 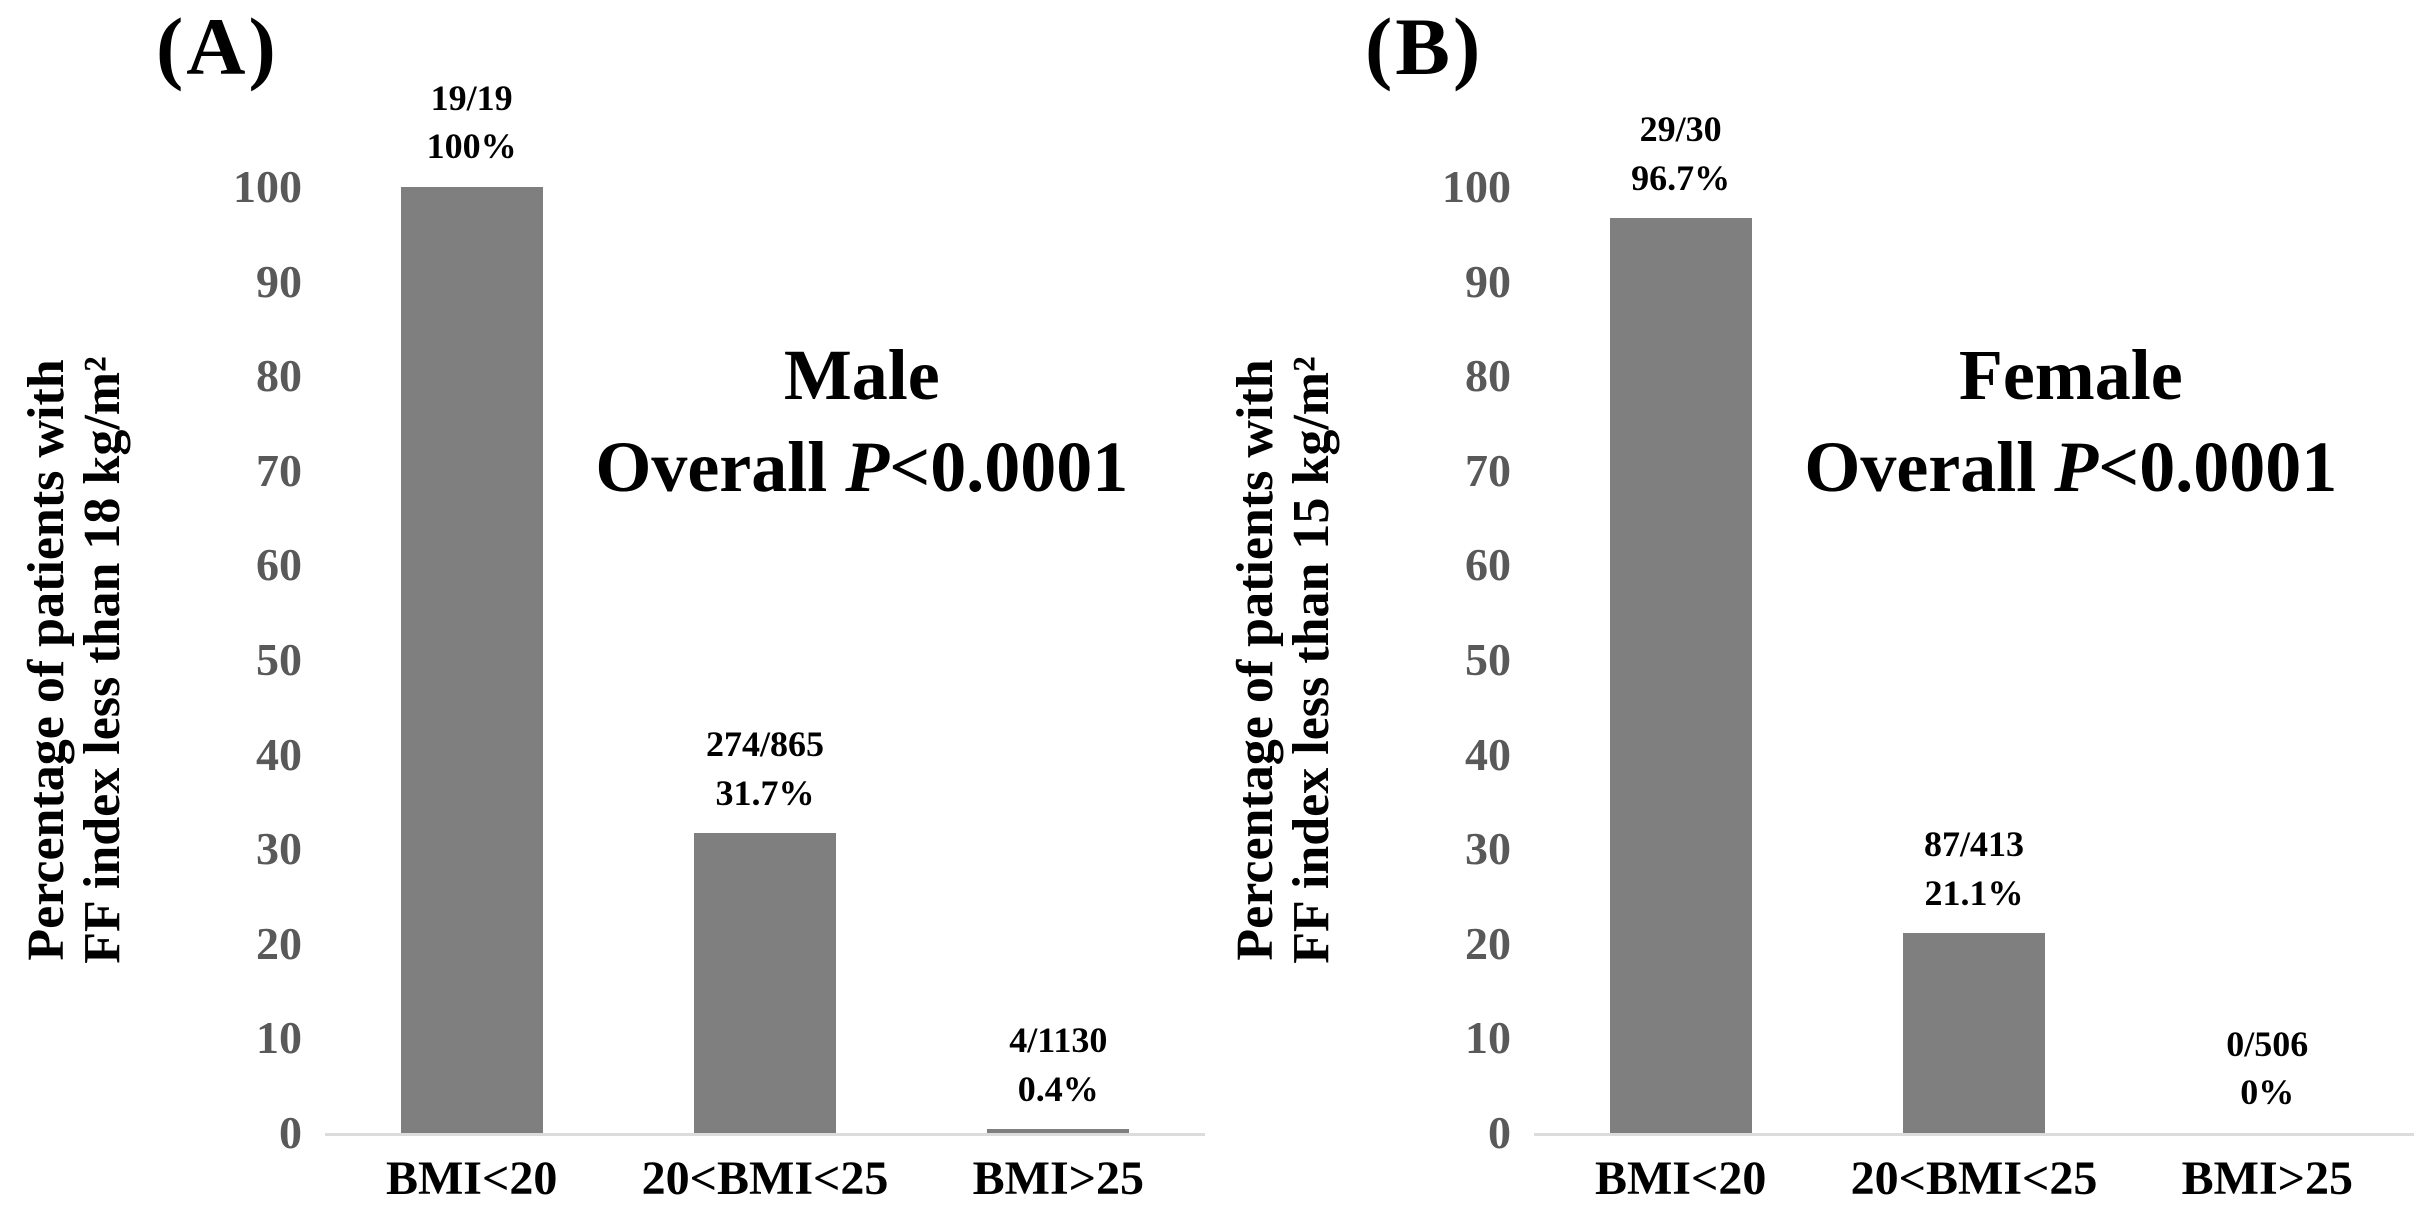 What do you see at coordinates (2267, 1068) in the screenshot?
I see `bar-value-label: 0/506 0%` at bounding box center [2267, 1068].